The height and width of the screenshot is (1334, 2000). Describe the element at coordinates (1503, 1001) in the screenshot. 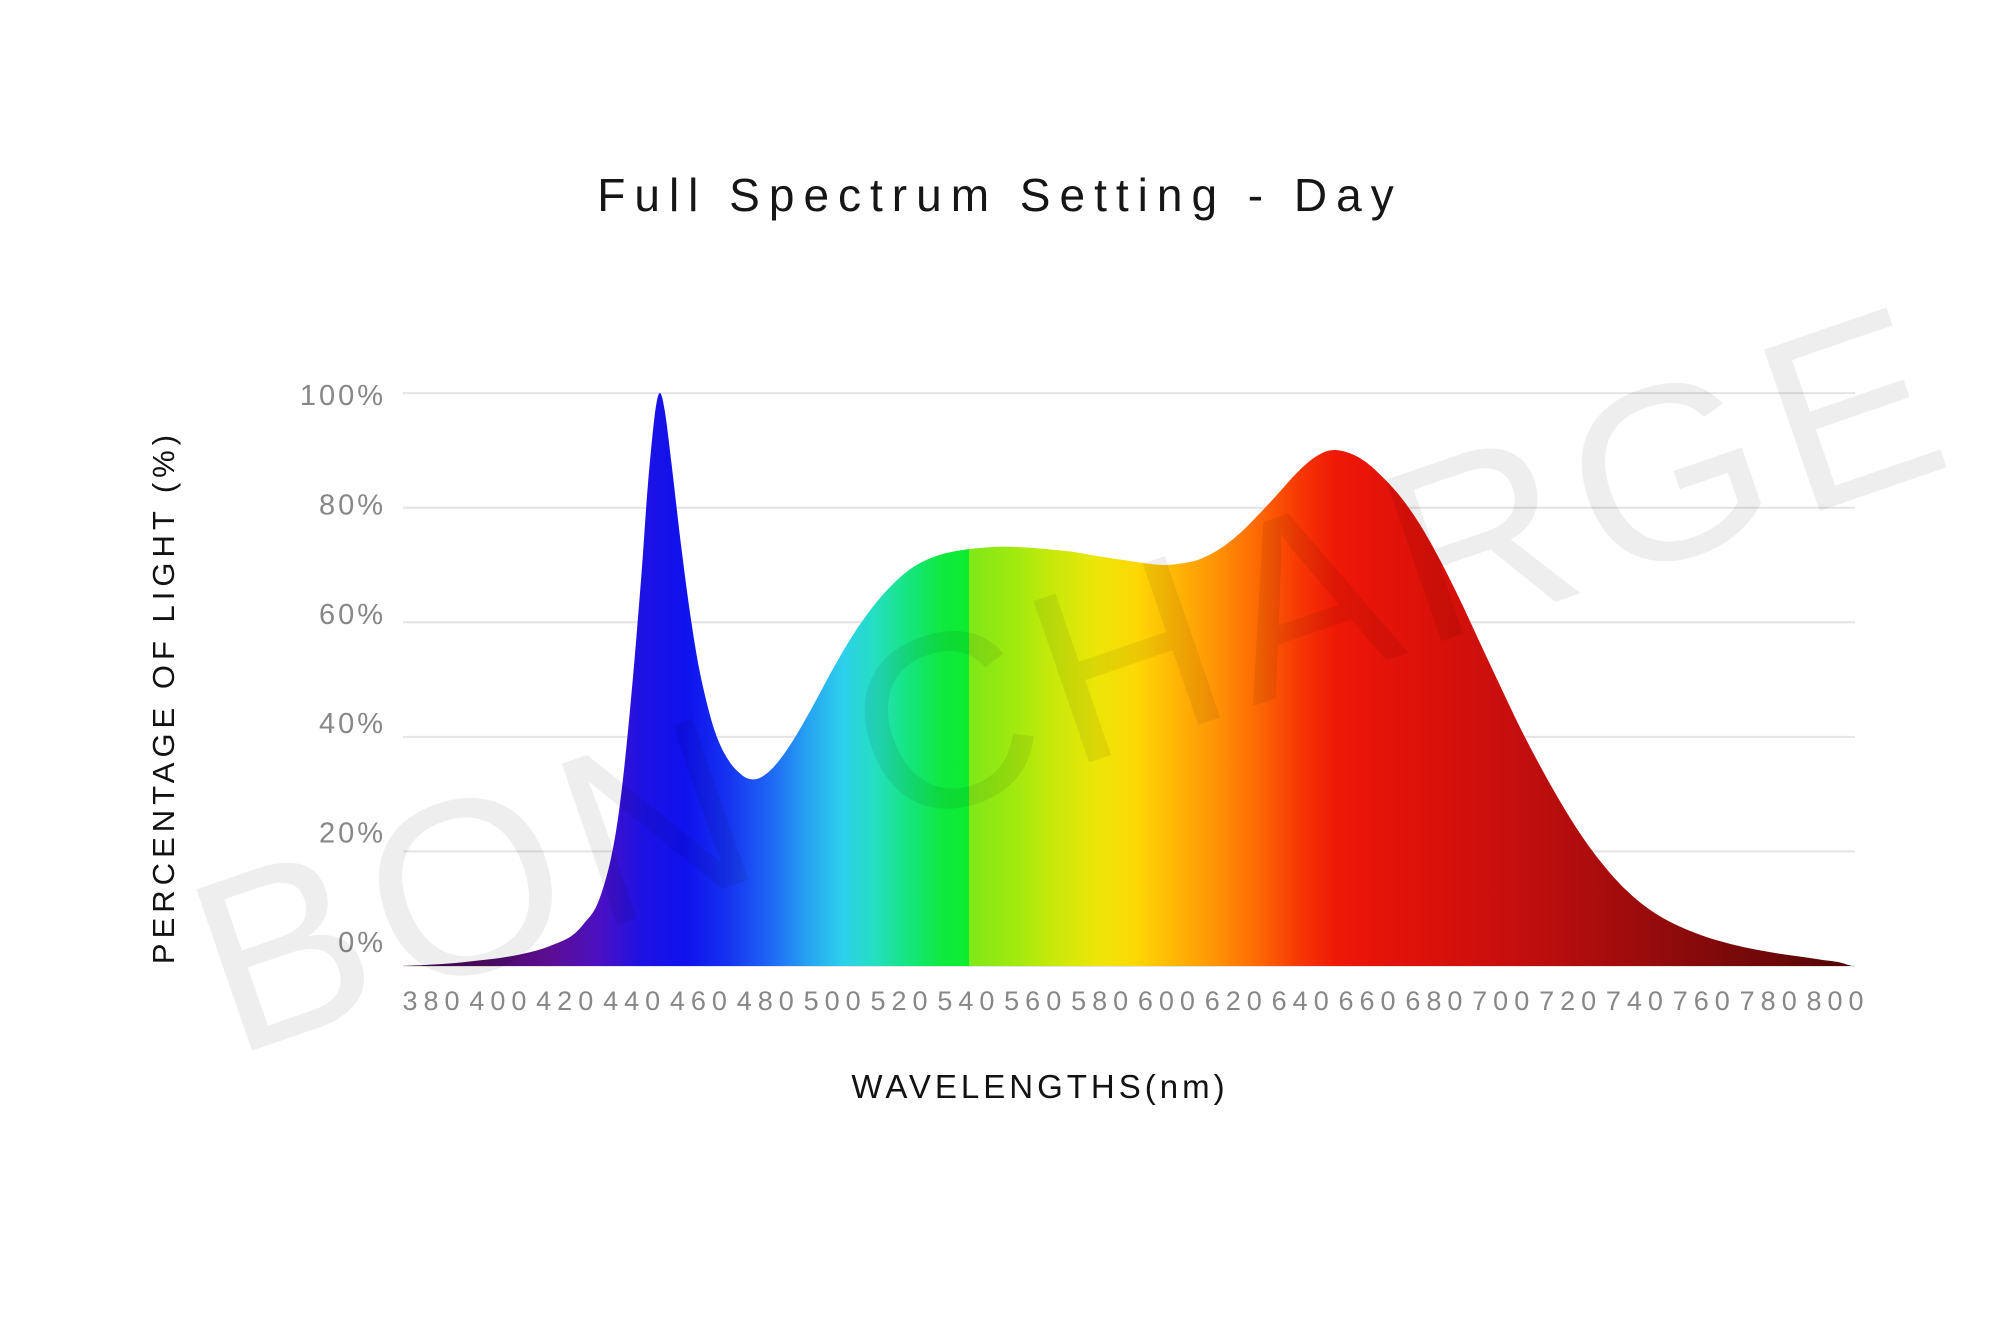

I see `x-tick-label-700: 700` at that location.